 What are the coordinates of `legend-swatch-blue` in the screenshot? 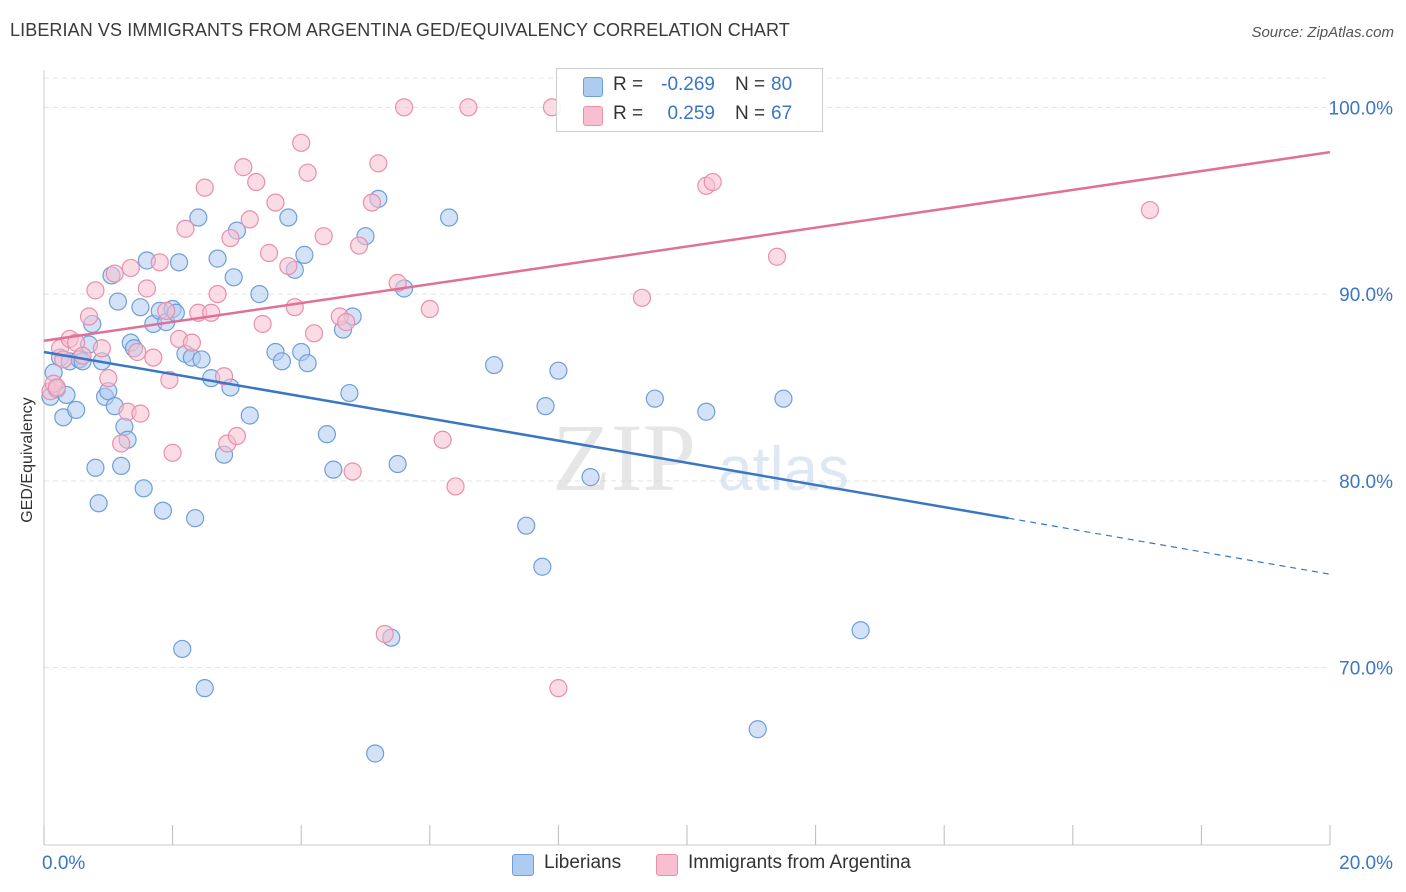 It's located at (593, 87).